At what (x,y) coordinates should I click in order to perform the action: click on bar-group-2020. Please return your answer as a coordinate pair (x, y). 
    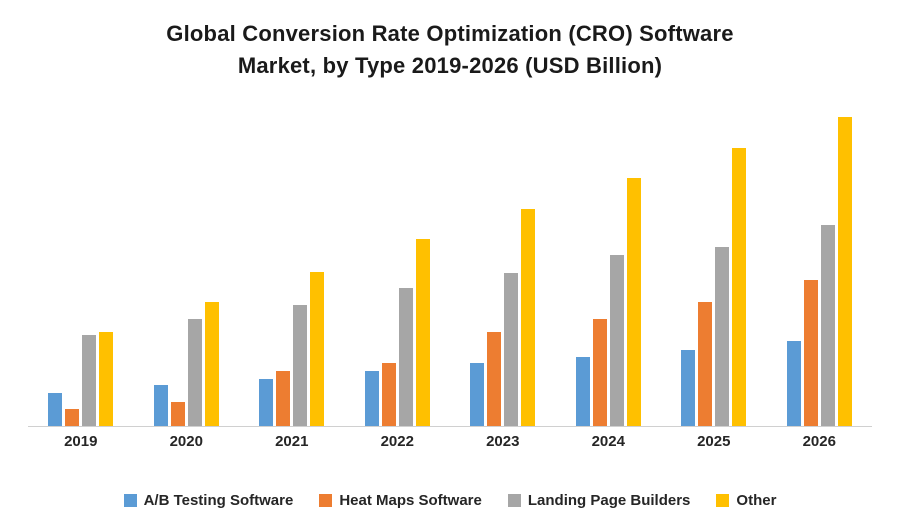
    Looking at the image, I should click on (186, 261).